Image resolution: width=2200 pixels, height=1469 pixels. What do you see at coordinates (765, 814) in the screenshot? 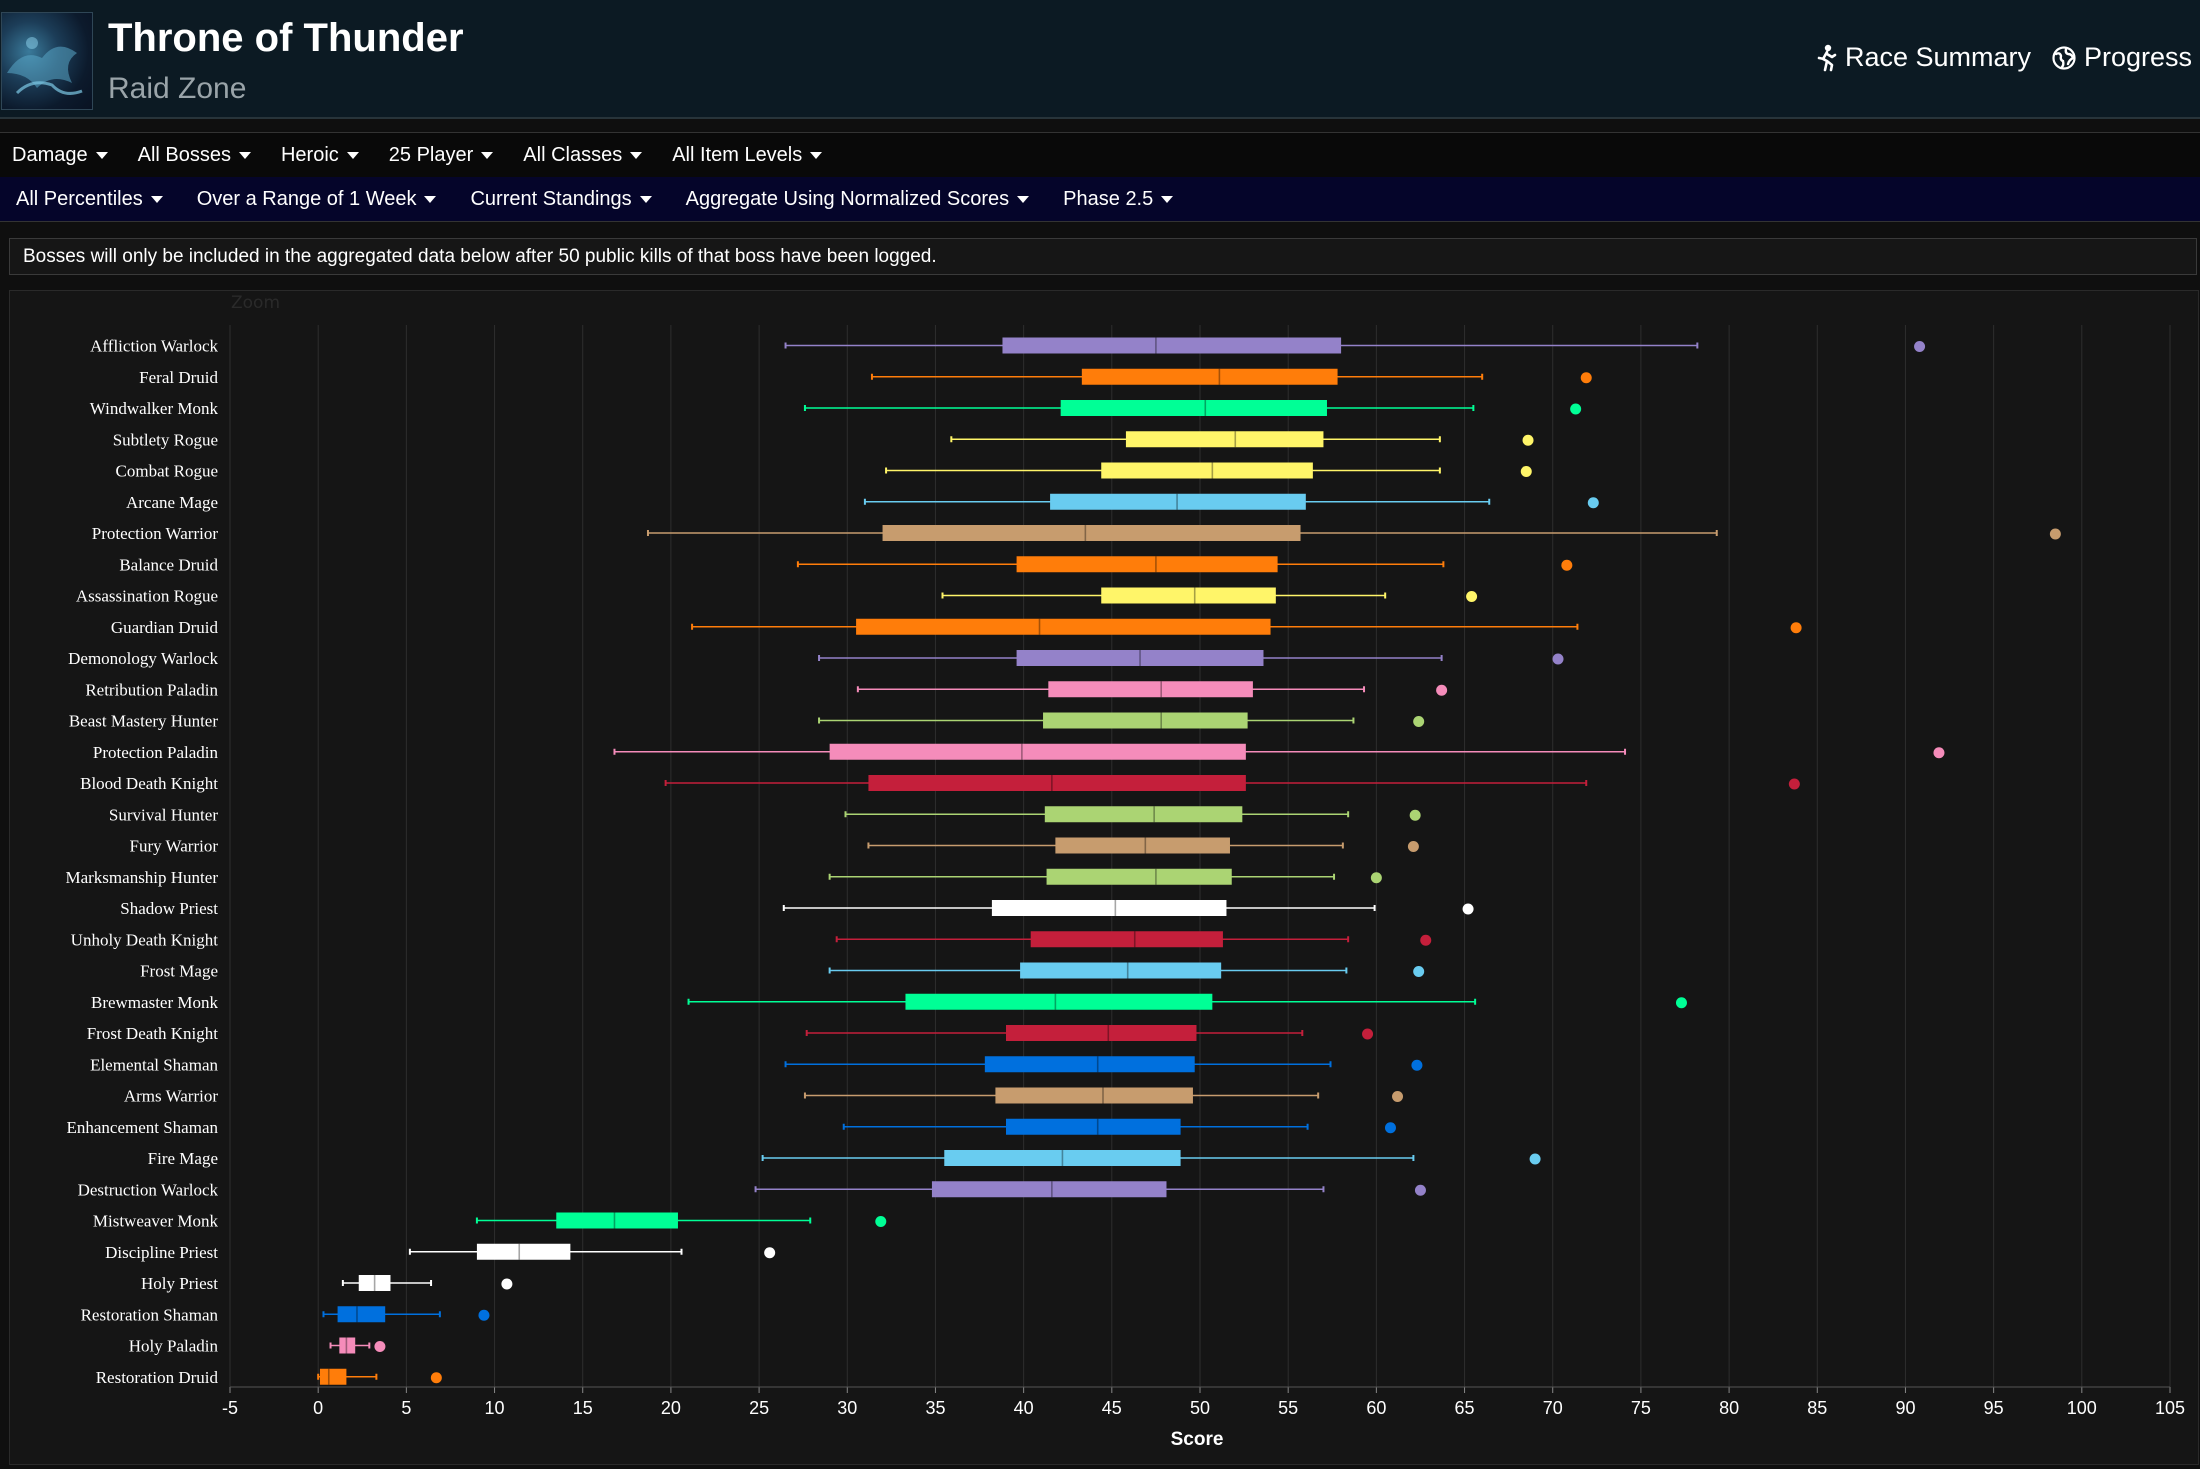
I see `boxplot-row: Survival Hunter` at bounding box center [765, 814].